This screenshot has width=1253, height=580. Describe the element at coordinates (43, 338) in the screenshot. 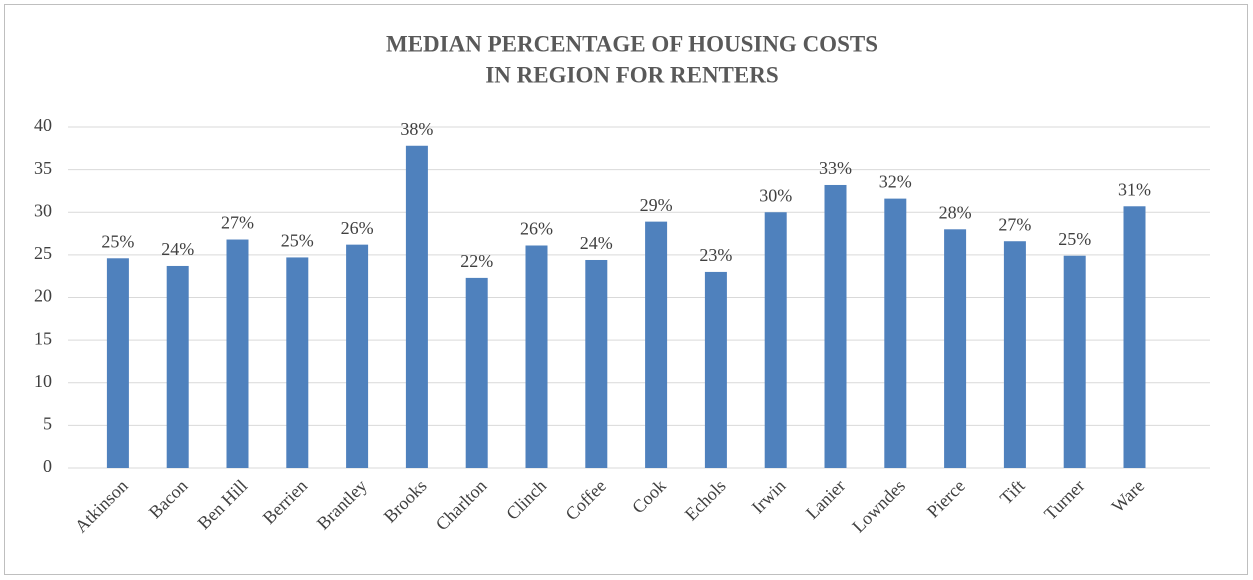

I see `y-tick-label: 15` at that location.